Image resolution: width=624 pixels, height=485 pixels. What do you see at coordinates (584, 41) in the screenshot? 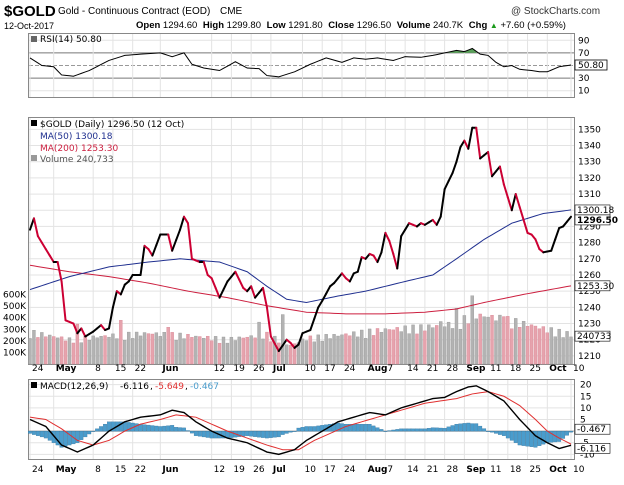
I see `rsi-tick-label: 90` at bounding box center [584, 41].